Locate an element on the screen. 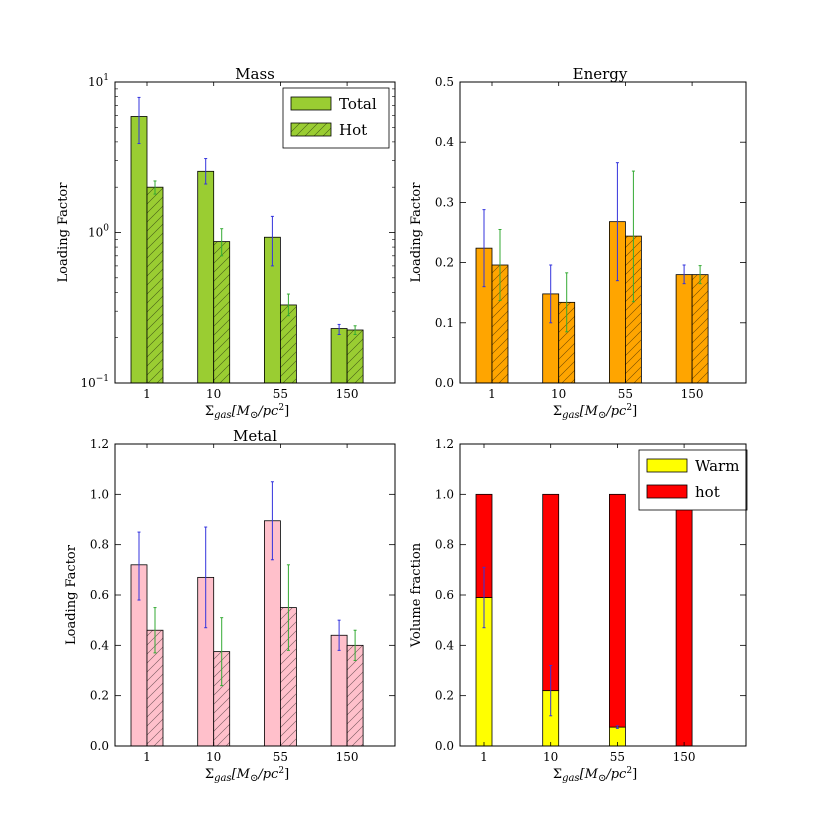 This screenshot has width=830, height=830. mass-legend-label-total: Total is located at coordinates (358, 104).